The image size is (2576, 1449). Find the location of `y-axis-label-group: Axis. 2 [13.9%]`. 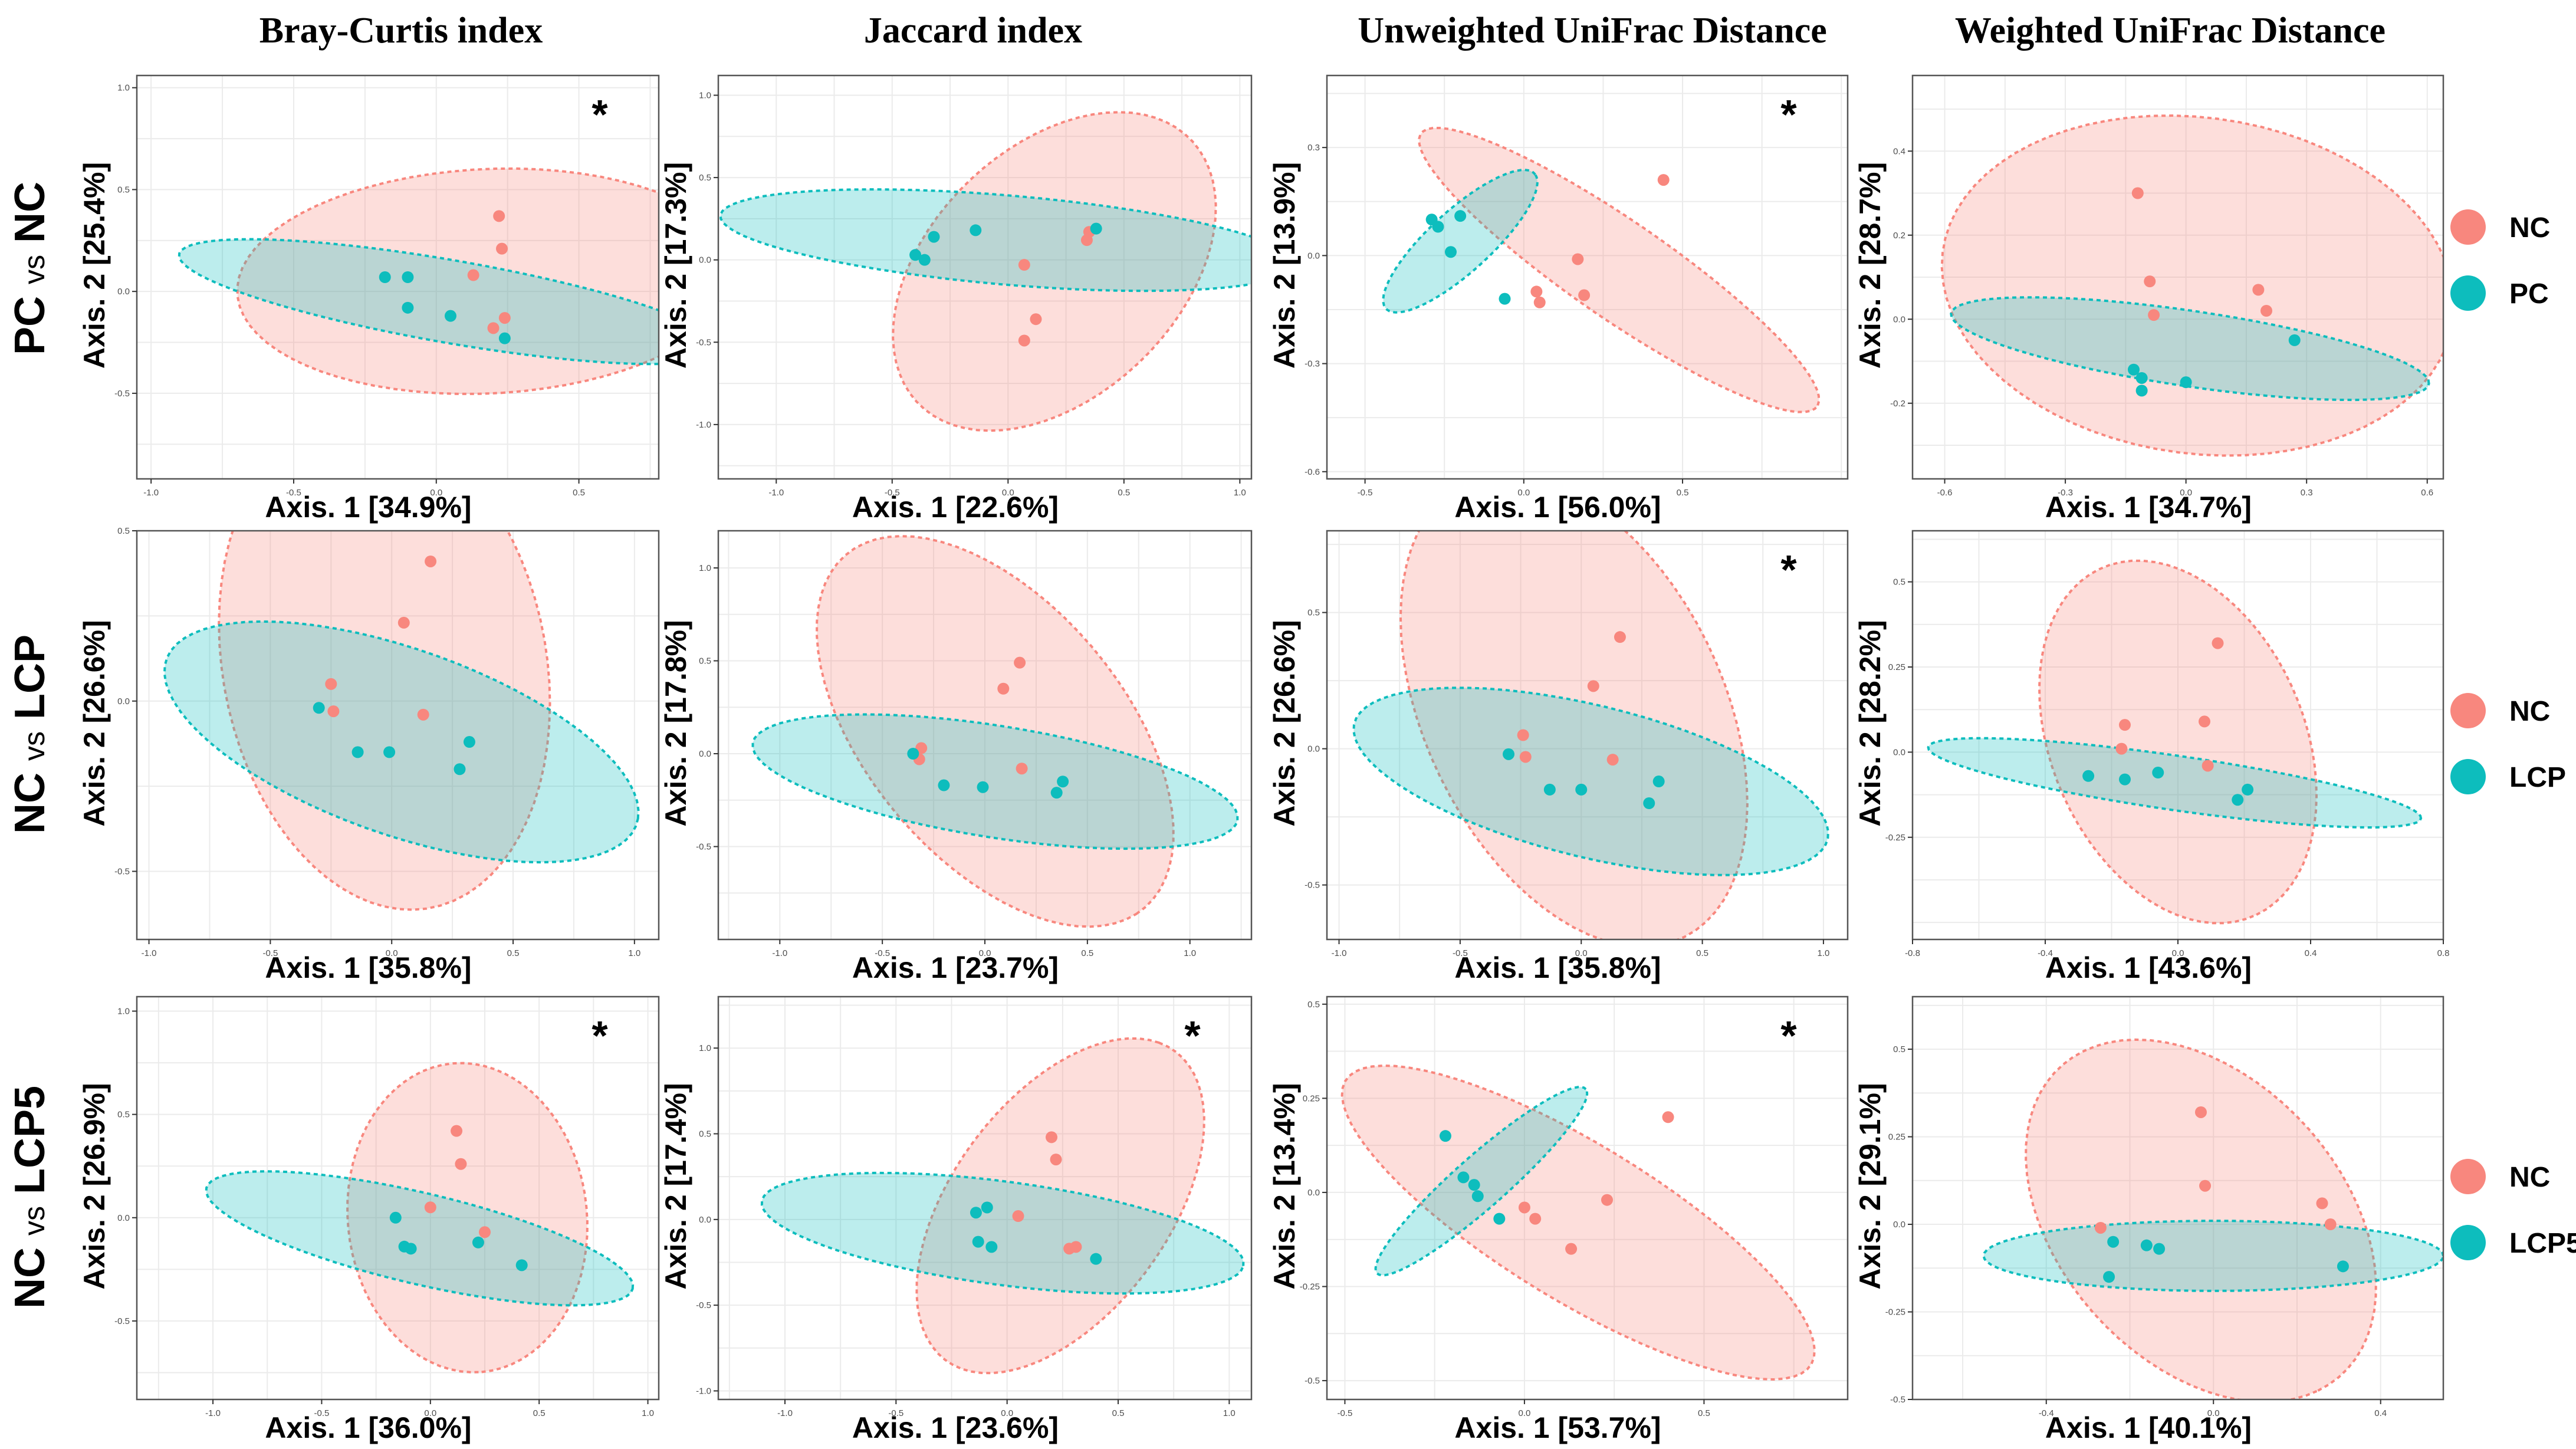

y-axis-label-group: Axis. 2 [13.9%] is located at coordinates (1284, 265).